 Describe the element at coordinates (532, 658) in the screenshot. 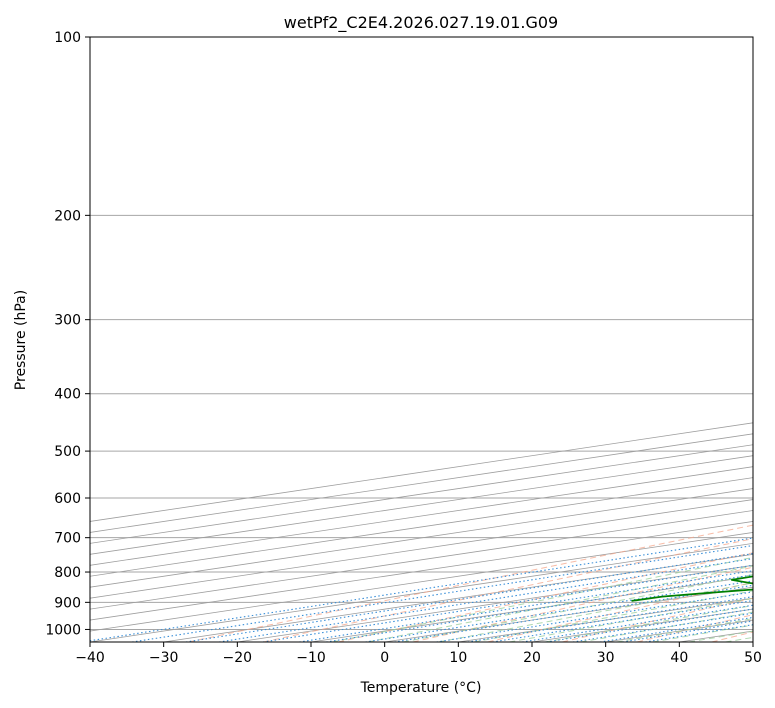

I see `x-tick-label: 20` at that location.